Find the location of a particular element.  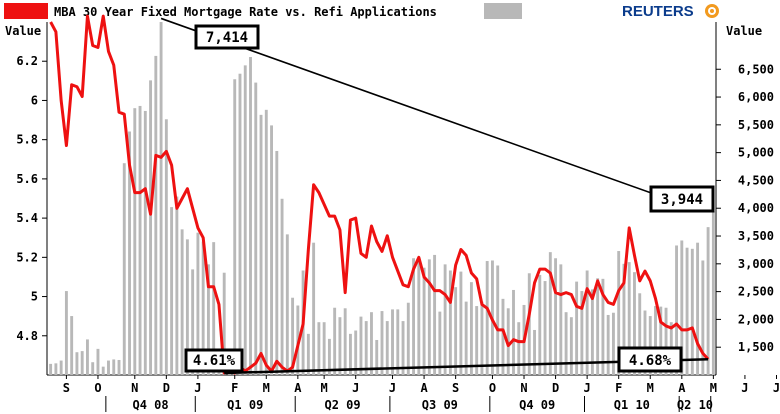

right-tick-label: 3,500 is located at coordinates (756, 236).